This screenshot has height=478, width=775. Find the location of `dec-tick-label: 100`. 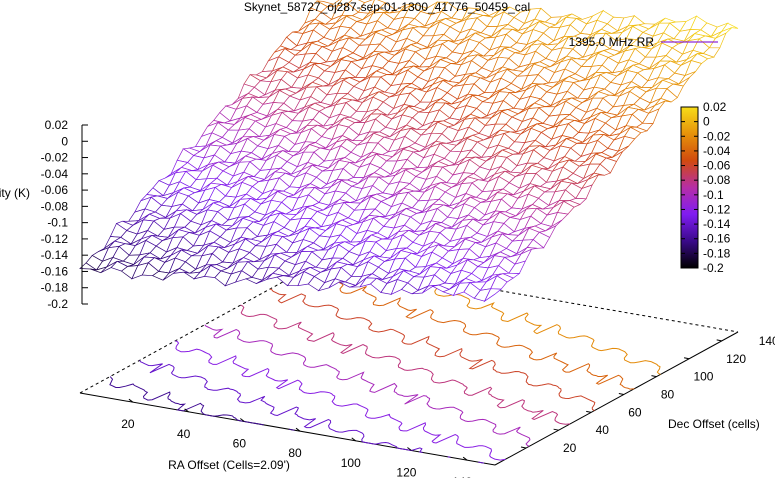

dec-tick-label: 100 is located at coordinates (703, 377).